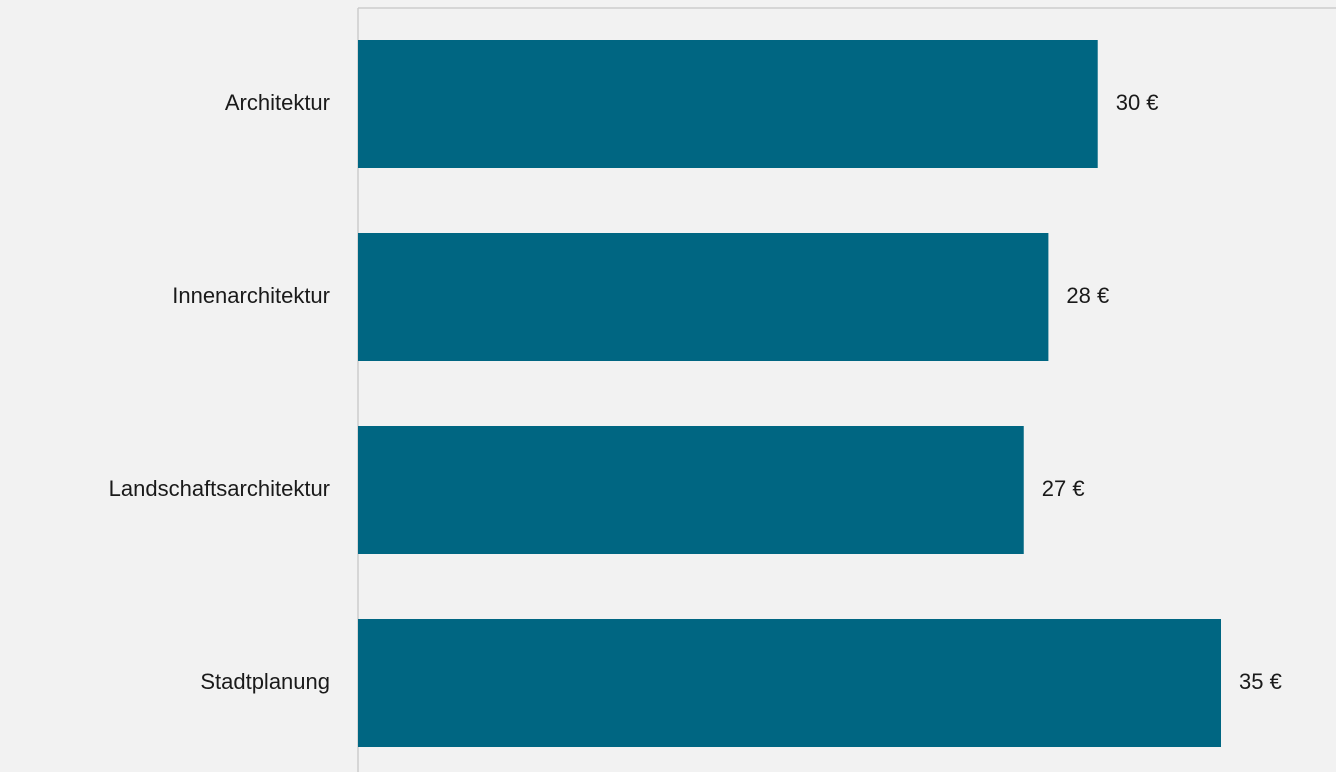 This screenshot has height=772, width=1336. Describe the element at coordinates (1063, 488) in the screenshot. I see `value-label: 27 €` at that location.